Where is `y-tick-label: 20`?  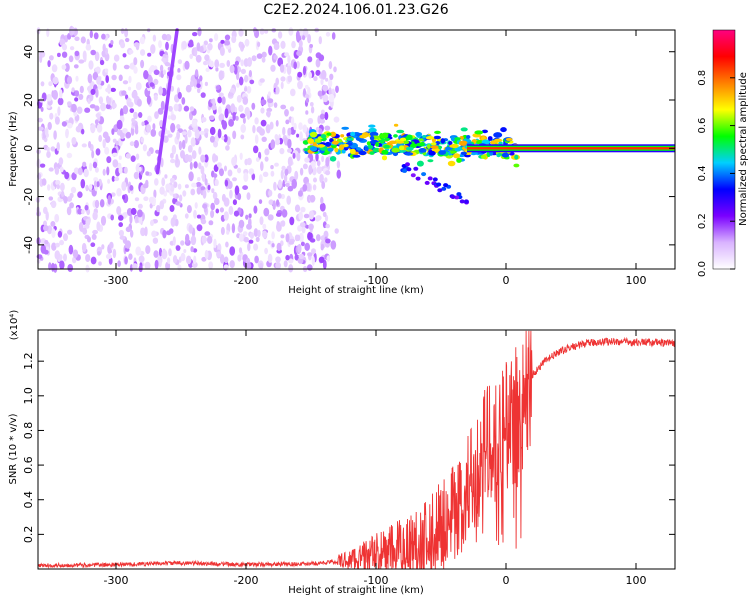 y-tick-label: 20 is located at coordinates (28, 100).